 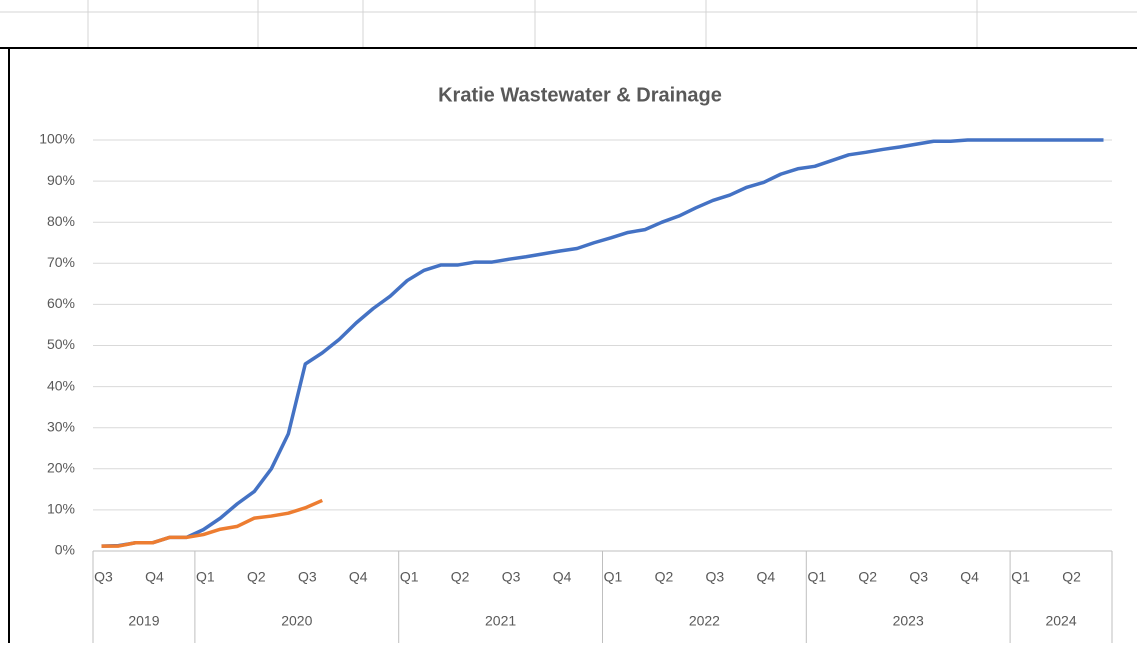 What do you see at coordinates (212, 523) in the screenshot?
I see `series-line` at bounding box center [212, 523].